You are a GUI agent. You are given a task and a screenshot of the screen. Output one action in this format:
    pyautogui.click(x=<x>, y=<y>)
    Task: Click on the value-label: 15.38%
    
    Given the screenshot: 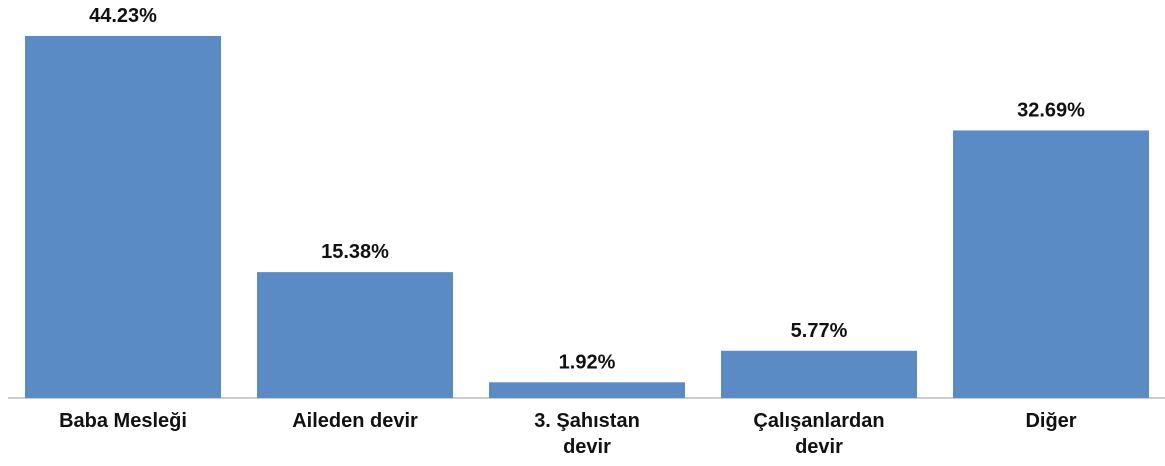 What is the action you would take?
    pyautogui.click(x=355, y=252)
    